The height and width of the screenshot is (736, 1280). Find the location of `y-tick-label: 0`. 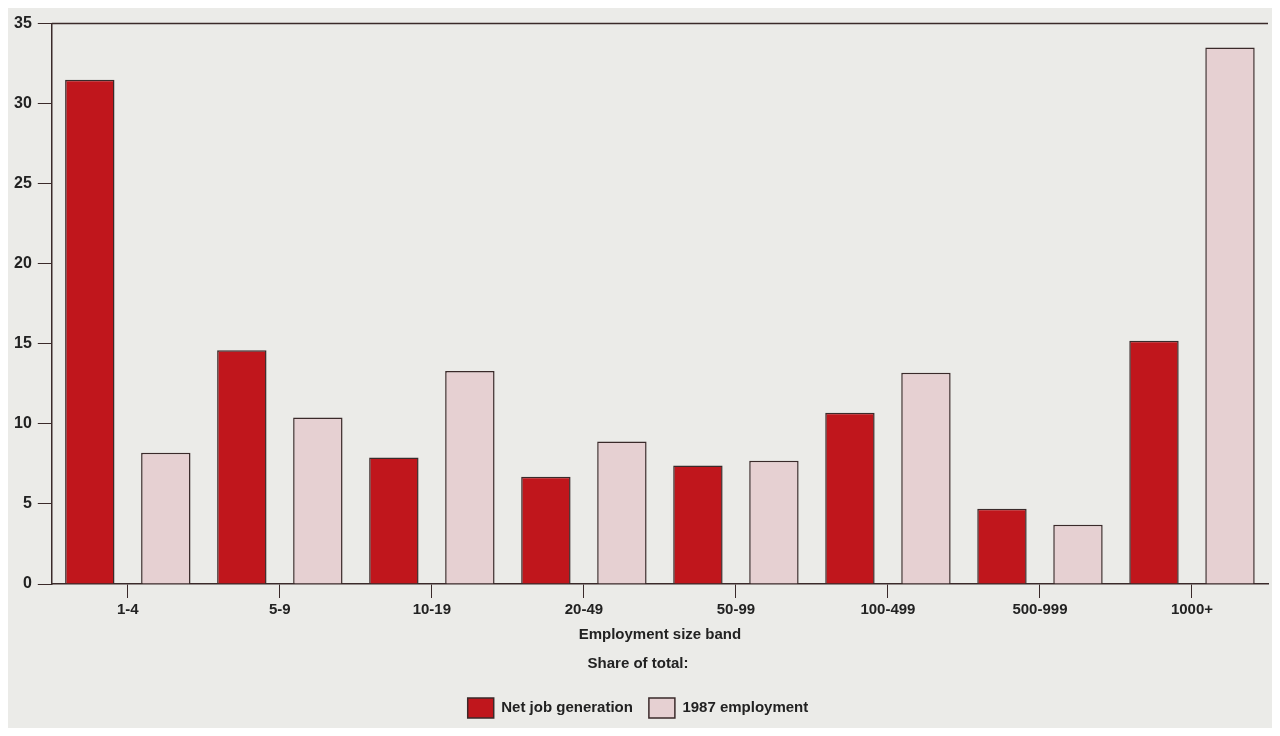

y-tick-label: 0 is located at coordinates (27, 583).